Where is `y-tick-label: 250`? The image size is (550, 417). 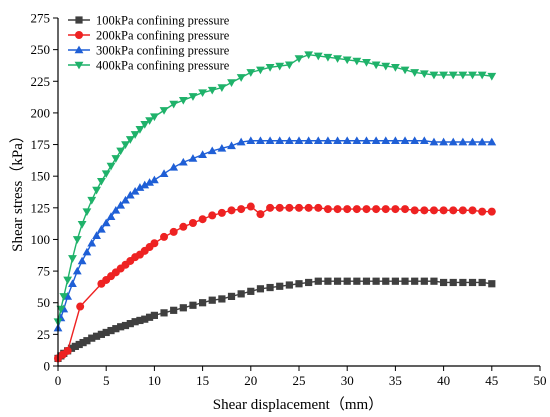 y-tick-label: 250 is located at coordinates (41, 49).